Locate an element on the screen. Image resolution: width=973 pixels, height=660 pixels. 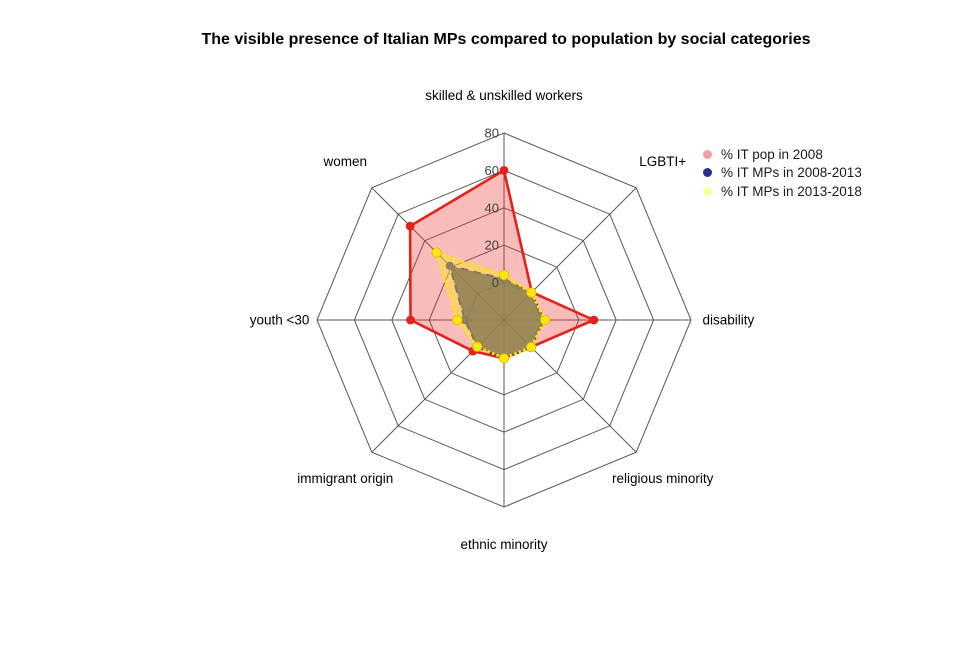
axis-tick-label: 40 is located at coordinates (492, 207).